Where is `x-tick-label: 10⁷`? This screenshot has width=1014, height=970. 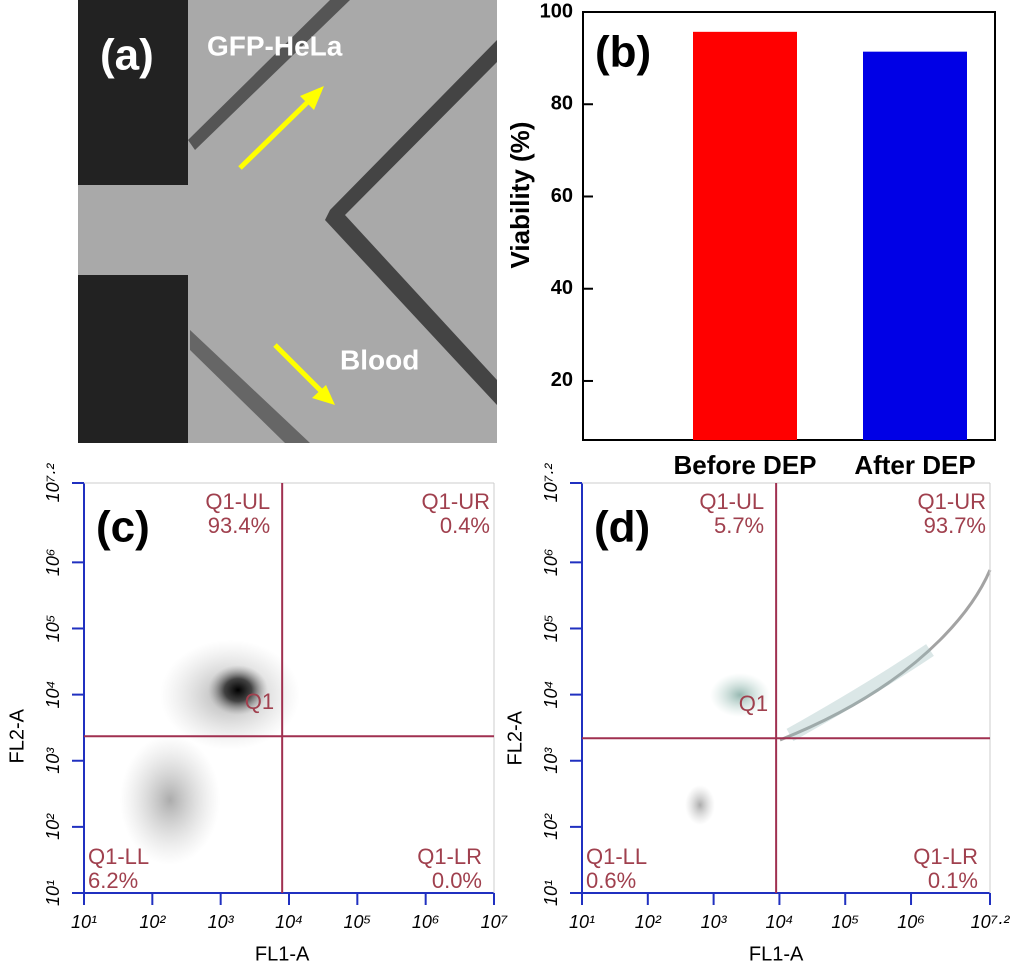
x-tick-label: 10⁷ is located at coordinates (494, 922).